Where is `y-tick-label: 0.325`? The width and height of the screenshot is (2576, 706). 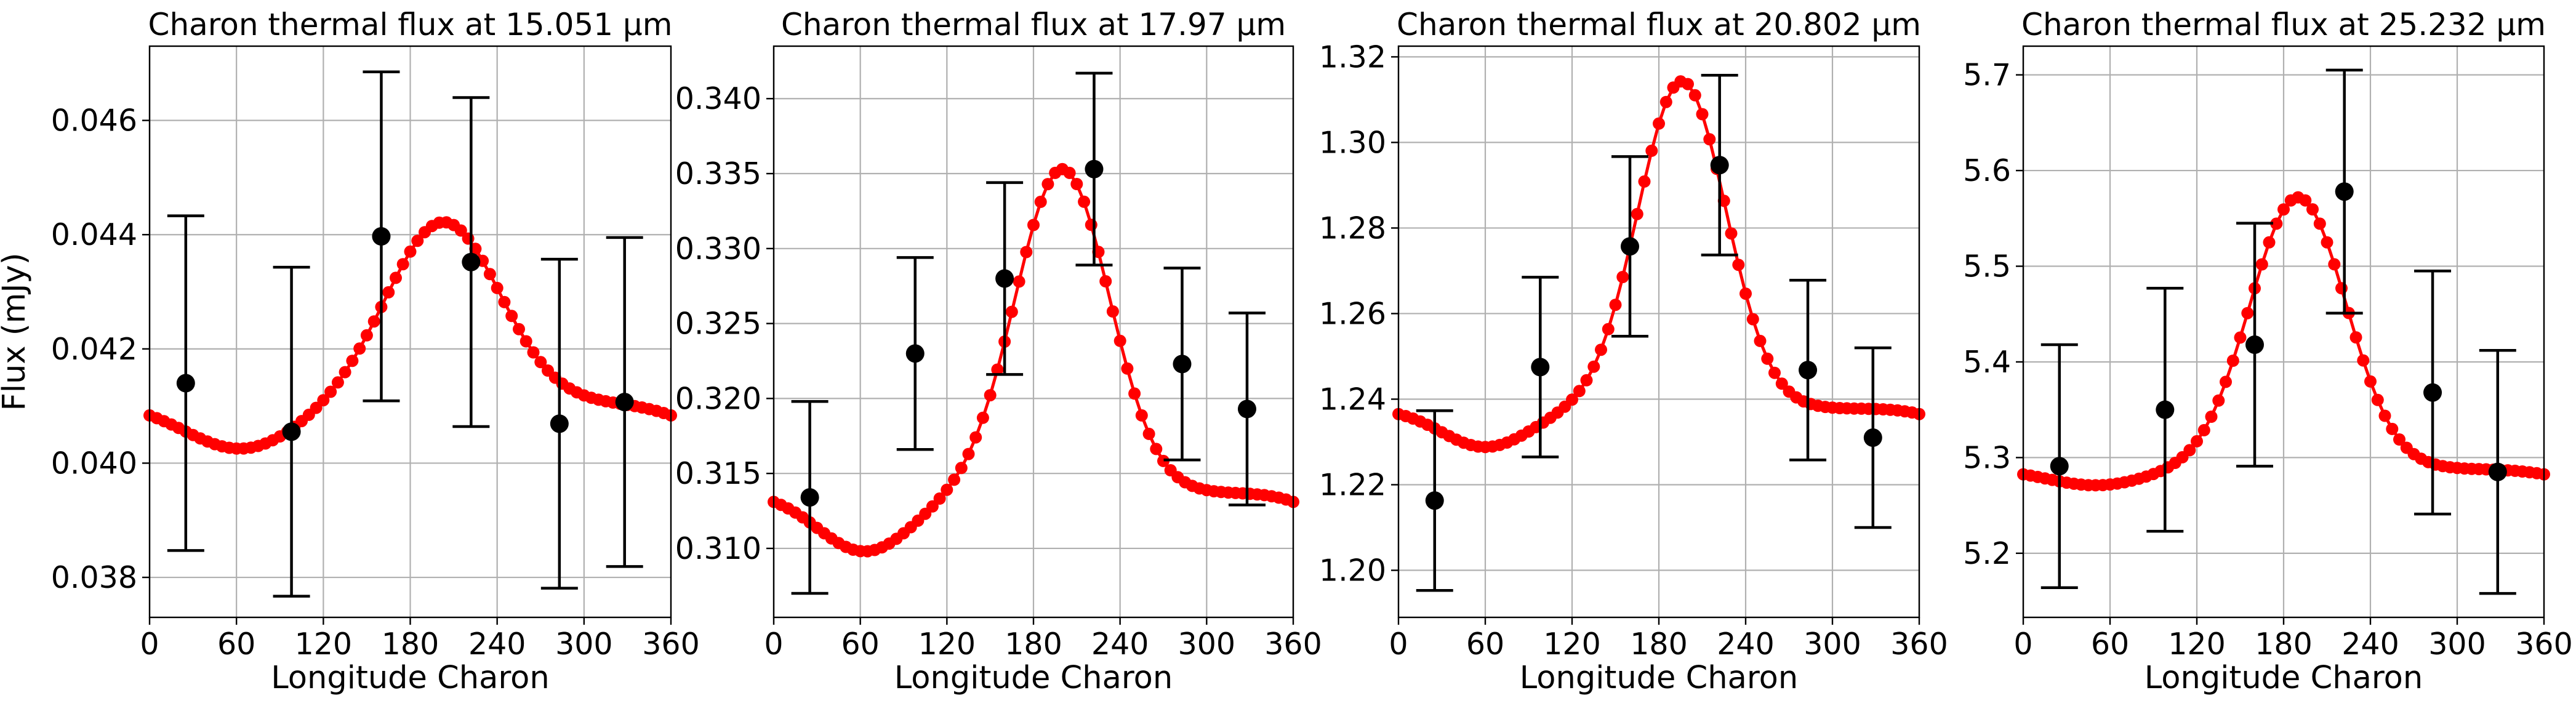
y-tick-label: 0.325 is located at coordinates (718, 324).